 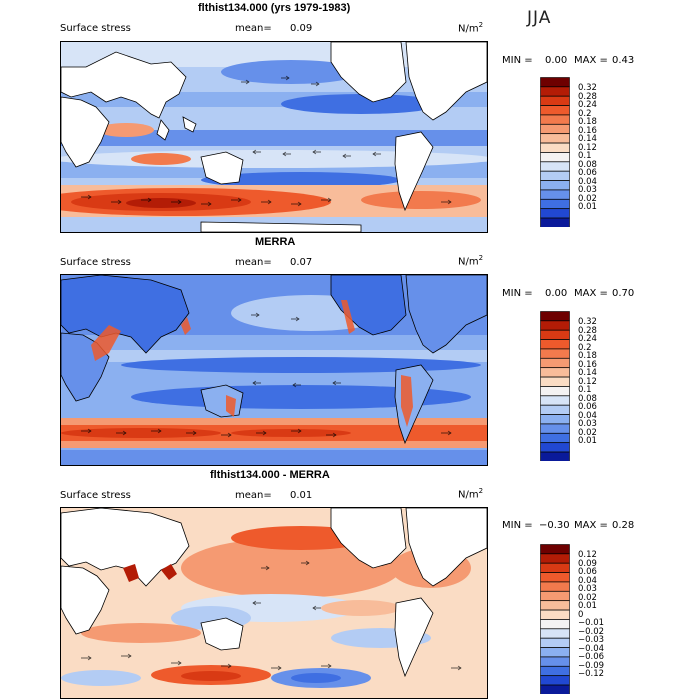 I want to click on color-scale-2-swatches, so click(x=555, y=386).